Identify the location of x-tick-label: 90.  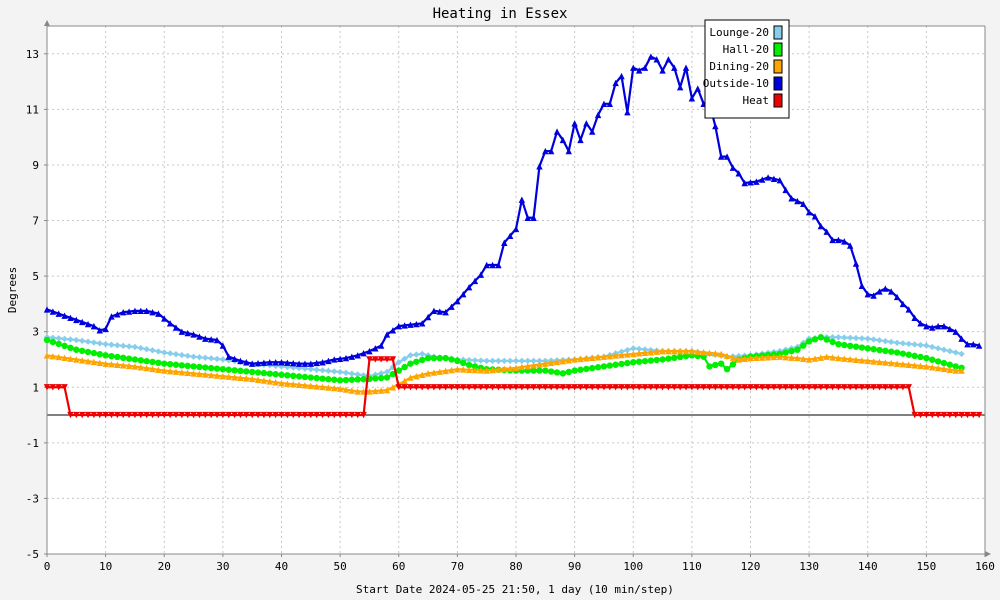
(574, 566).